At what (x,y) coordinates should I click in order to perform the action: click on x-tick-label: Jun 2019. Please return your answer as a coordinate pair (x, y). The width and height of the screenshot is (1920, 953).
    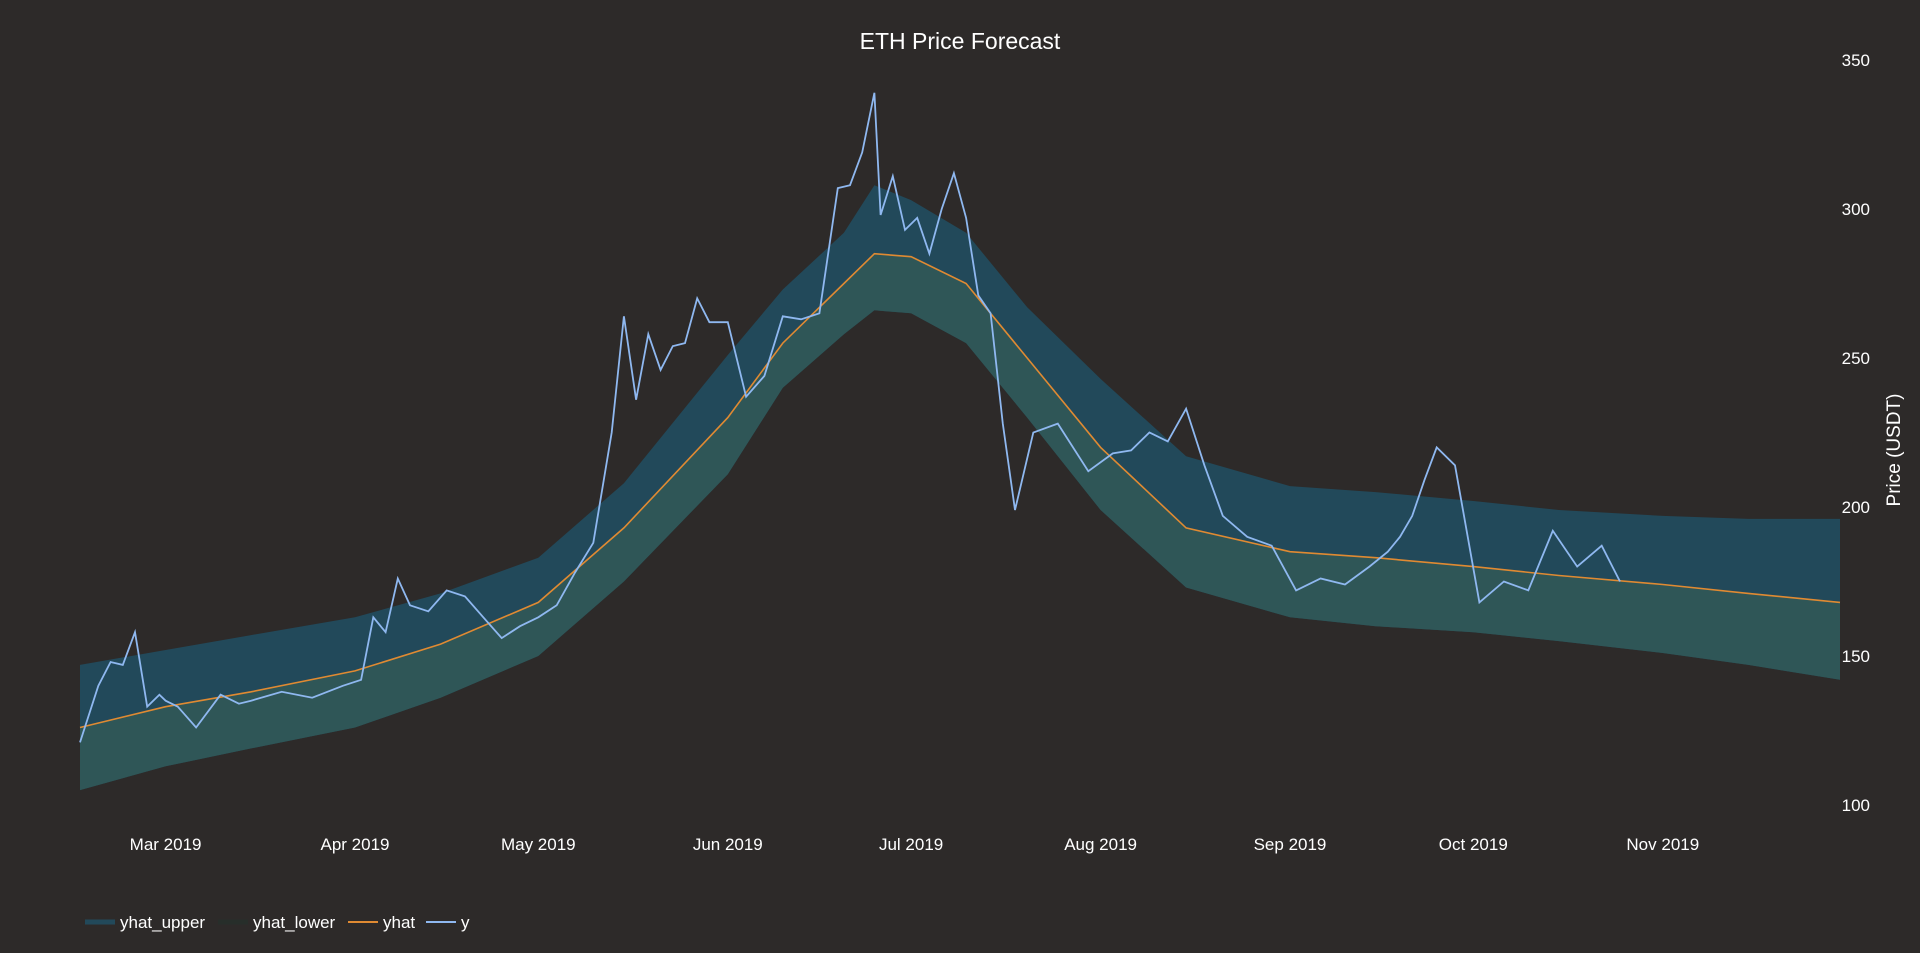
    Looking at the image, I should click on (728, 844).